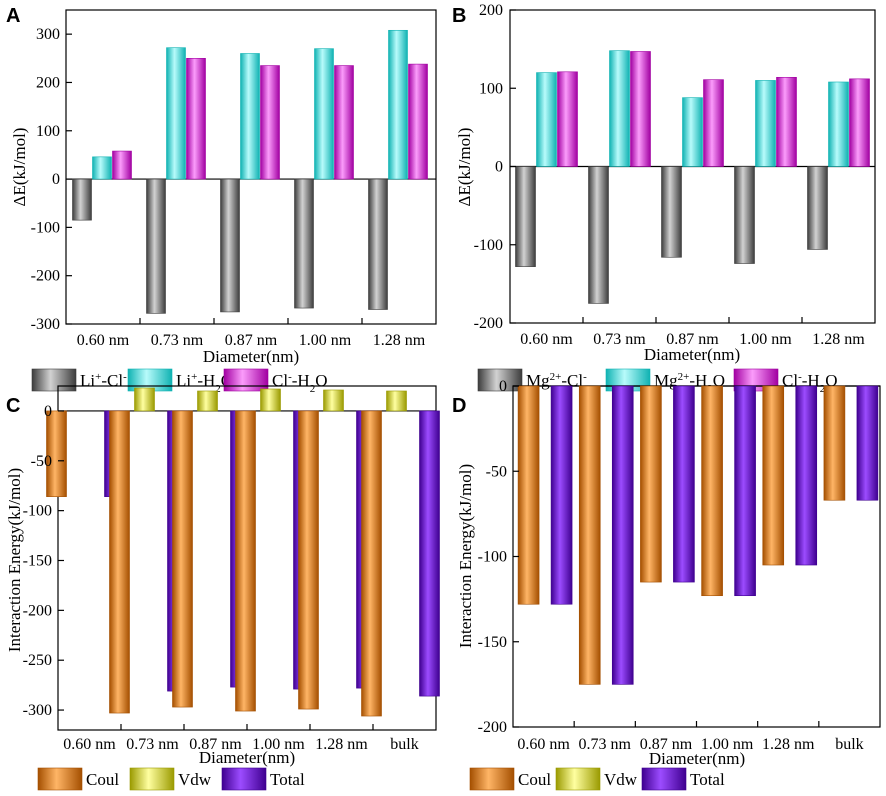  Describe the element at coordinates (48, 131) in the screenshot. I see `y-tick-label: 100` at that location.